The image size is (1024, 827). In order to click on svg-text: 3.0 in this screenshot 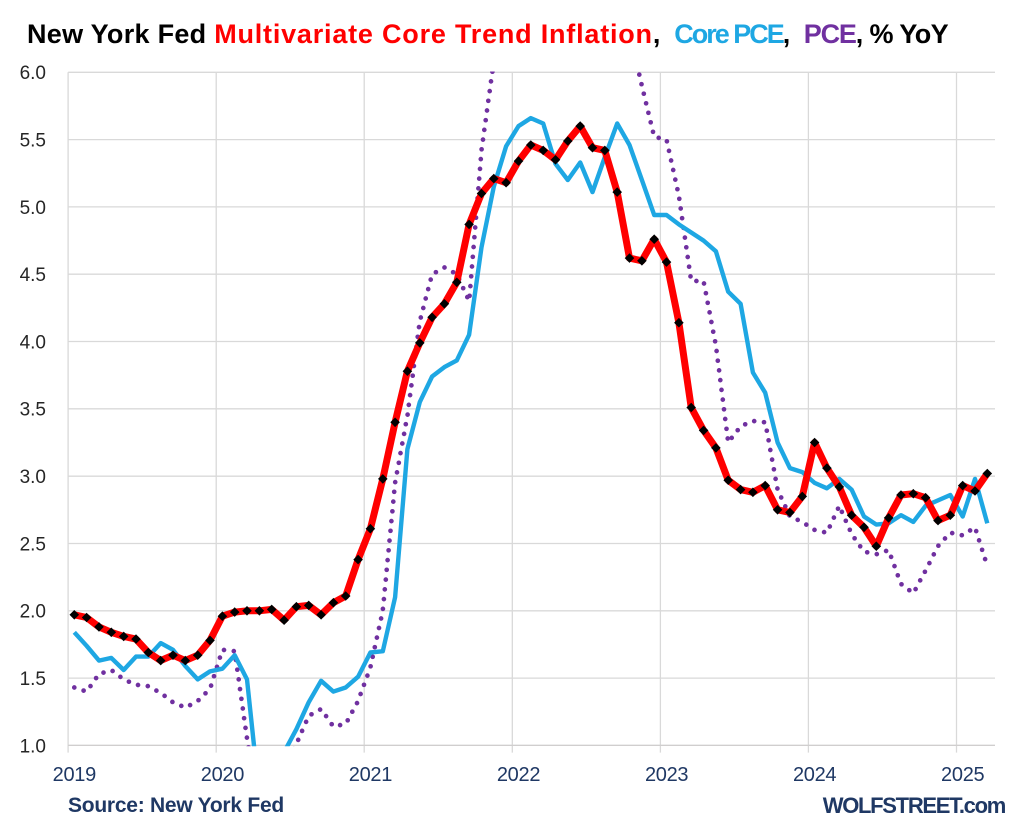, I will do `click(33, 477)`.